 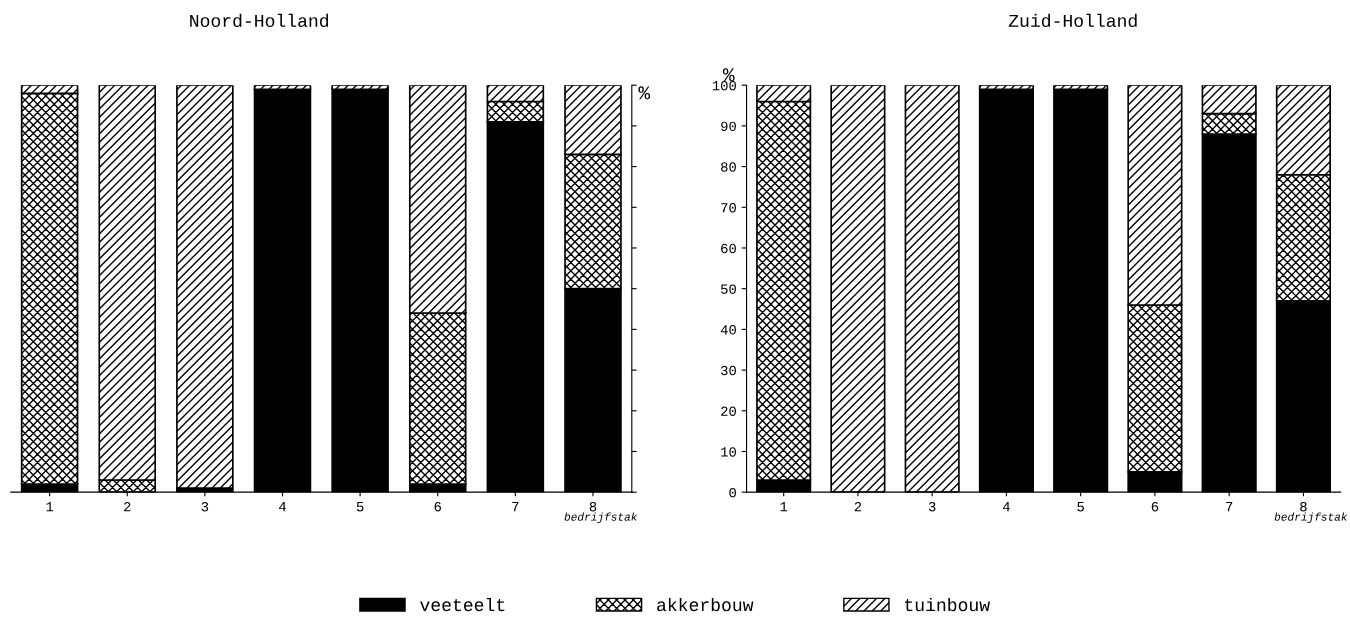 I want to click on y-tick-label: 90, so click(x=728, y=126).